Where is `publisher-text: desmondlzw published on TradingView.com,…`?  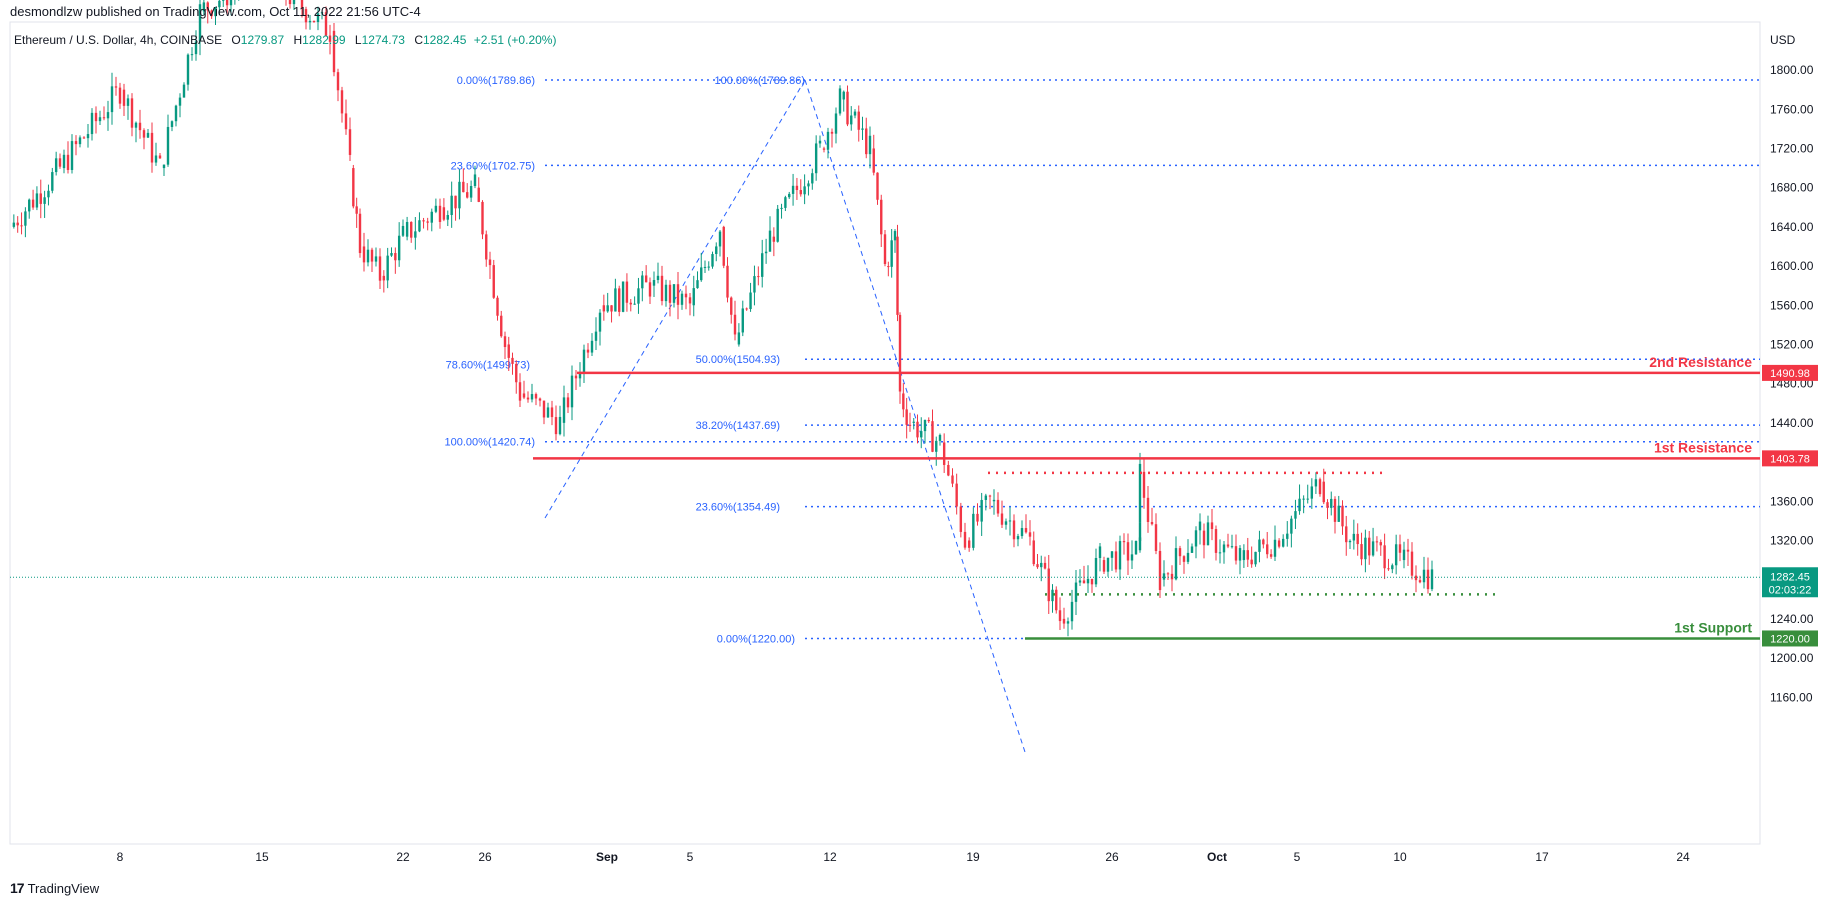 publisher-text: desmondlzw published on TradingView.com,… is located at coordinates (215, 11).